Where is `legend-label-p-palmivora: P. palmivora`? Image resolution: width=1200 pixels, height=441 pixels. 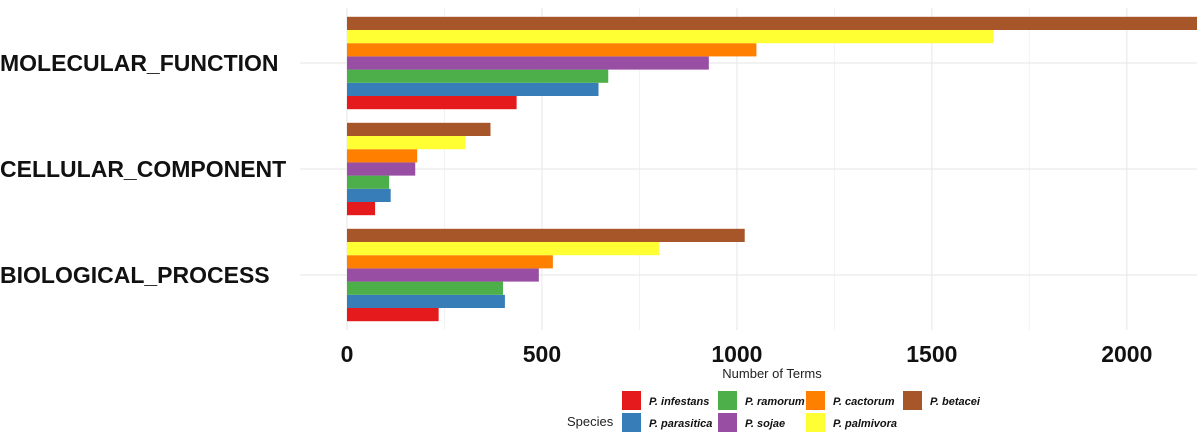 legend-label-p-palmivora: P. palmivora is located at coordinates (865, 424).